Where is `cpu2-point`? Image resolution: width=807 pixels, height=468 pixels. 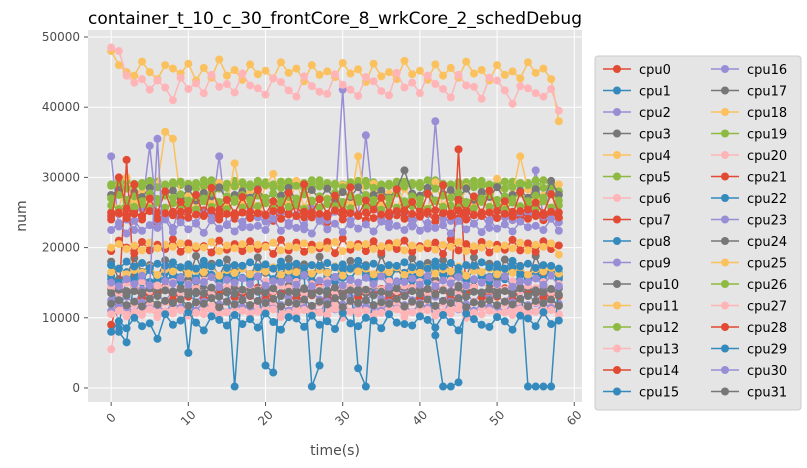
cpu2-point is located at coordinates (265, 221).